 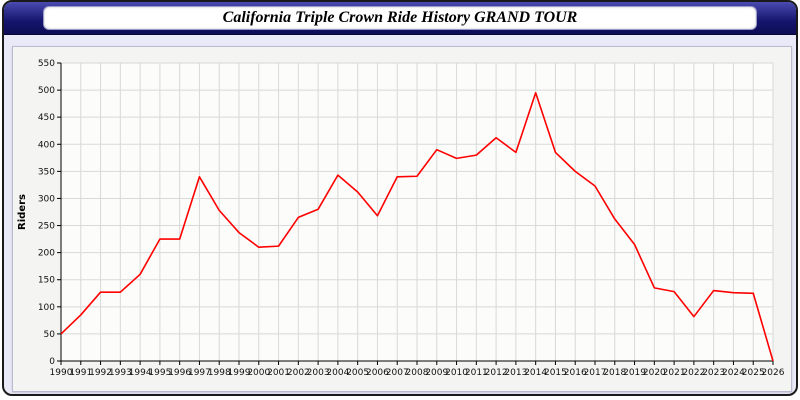 I want to click on x-tick-label: 1992, so click(x=100, y=373).